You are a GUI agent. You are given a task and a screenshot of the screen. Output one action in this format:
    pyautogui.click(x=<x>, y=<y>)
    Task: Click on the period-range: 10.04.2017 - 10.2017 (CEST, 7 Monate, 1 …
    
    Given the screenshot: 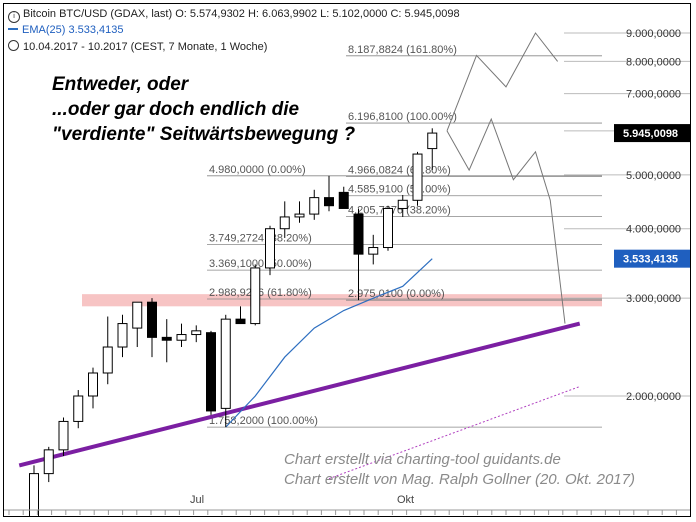 What is the action you would take?
    pyautogui.click(x=145, y=47)
    